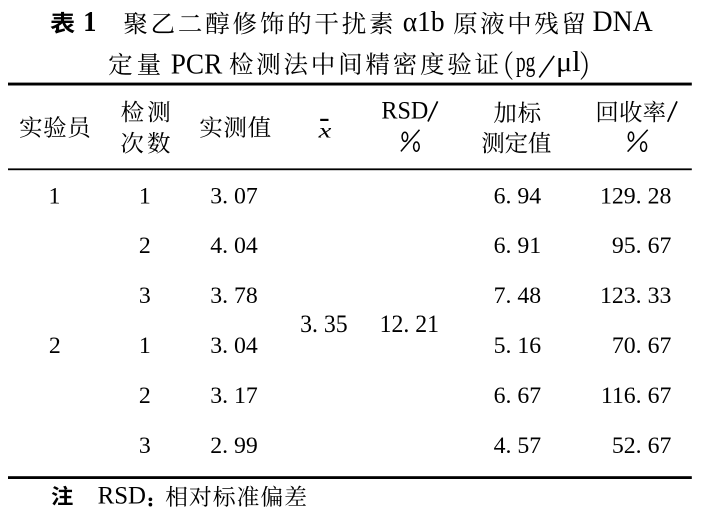 The width and height of the screenshot is (701, 518). What do you see at coordinates (234, 396) in the screenshot?
I see `svg-text: 3. 17` at bounding box center [234, 396].